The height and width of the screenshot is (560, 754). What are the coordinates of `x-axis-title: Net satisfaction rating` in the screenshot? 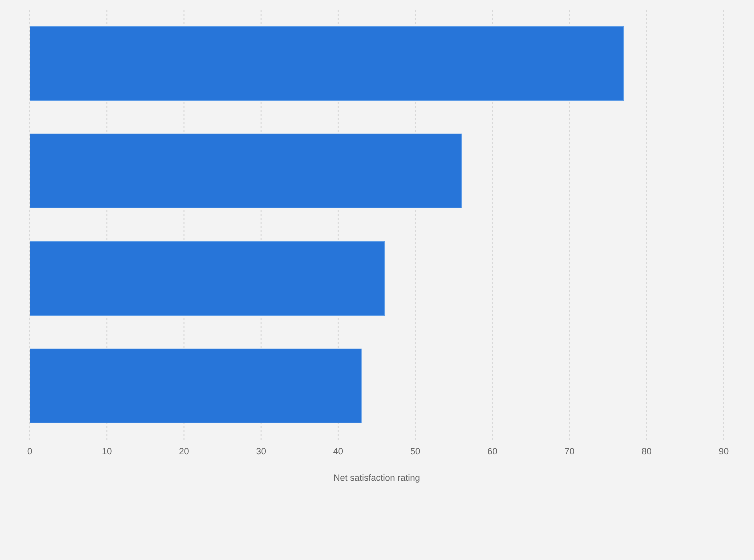 It's located at (377, 478).